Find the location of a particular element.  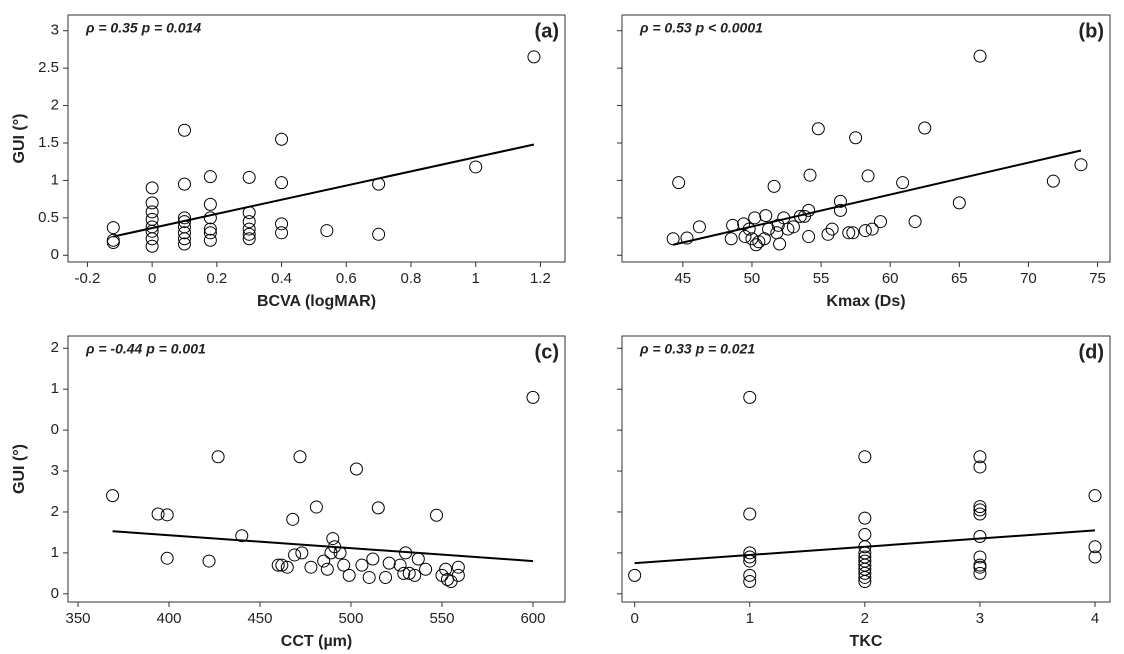

x-tick-label: 60 is located at coordinates (890, 278).